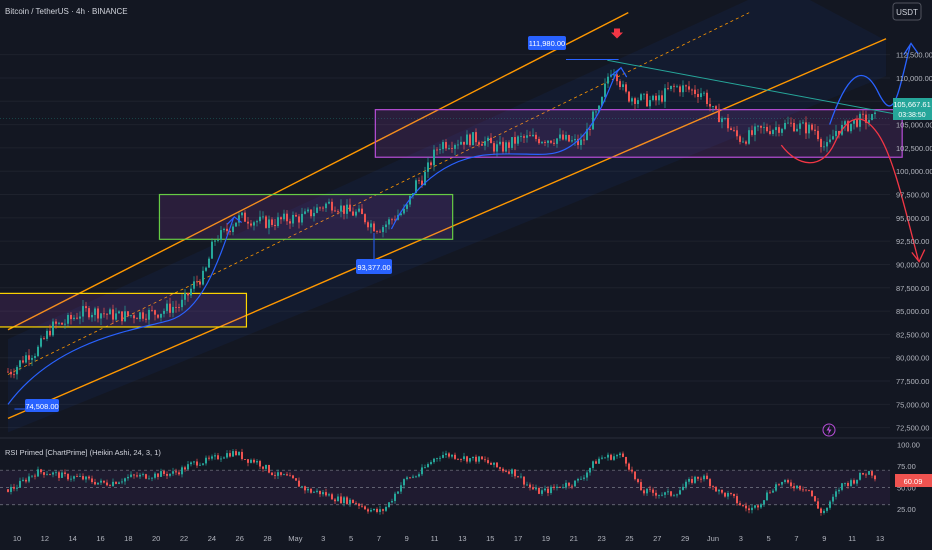 This screenshot has width=932, height=550. Describe the element at coordinates (295, 538) in the screenshot. I see `time-tick-label: May` at that location.